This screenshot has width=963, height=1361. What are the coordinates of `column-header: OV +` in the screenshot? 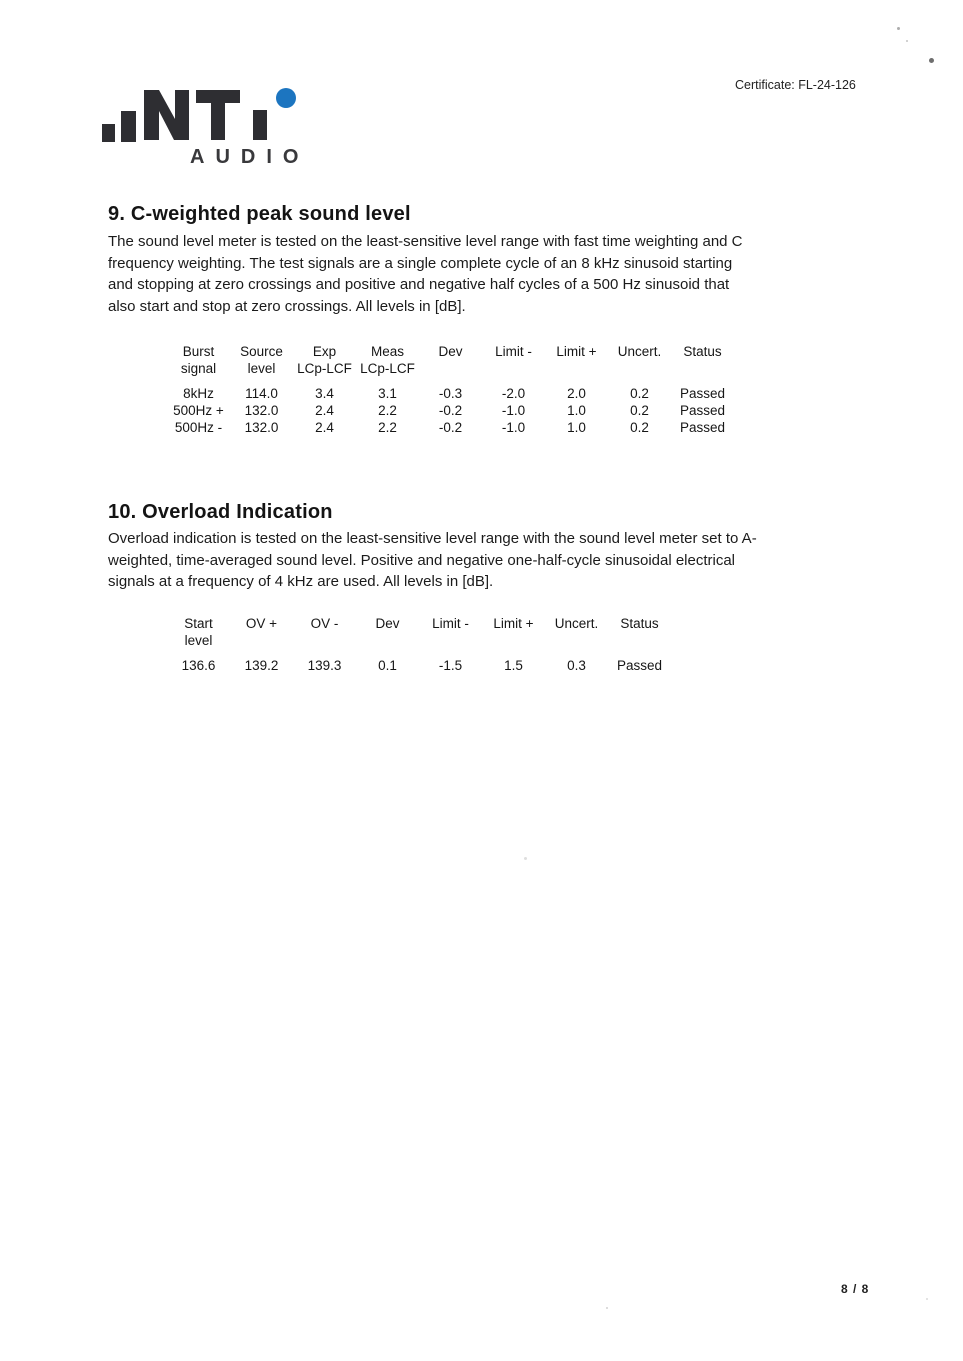 It's located at (261, 632).